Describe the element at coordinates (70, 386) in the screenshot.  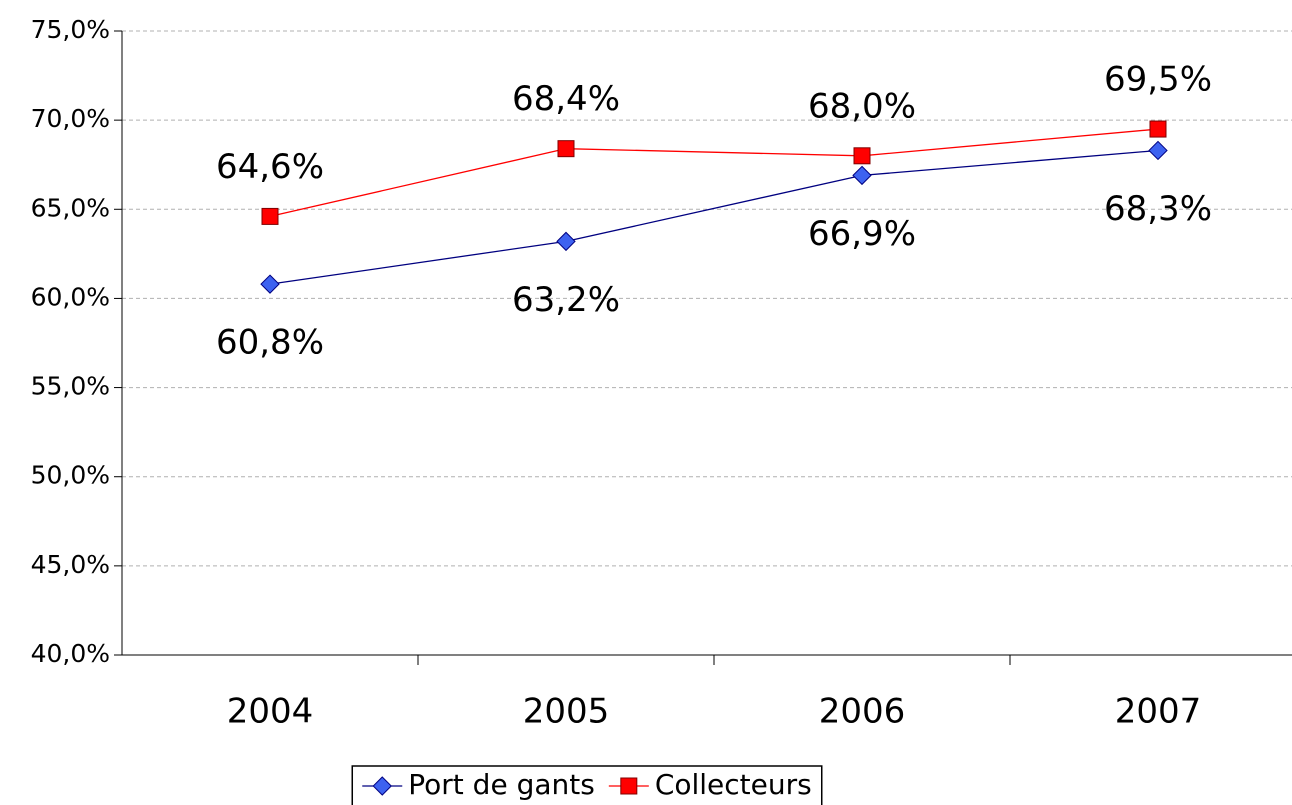
I see `y-tick-label: 55,0%` at that location.